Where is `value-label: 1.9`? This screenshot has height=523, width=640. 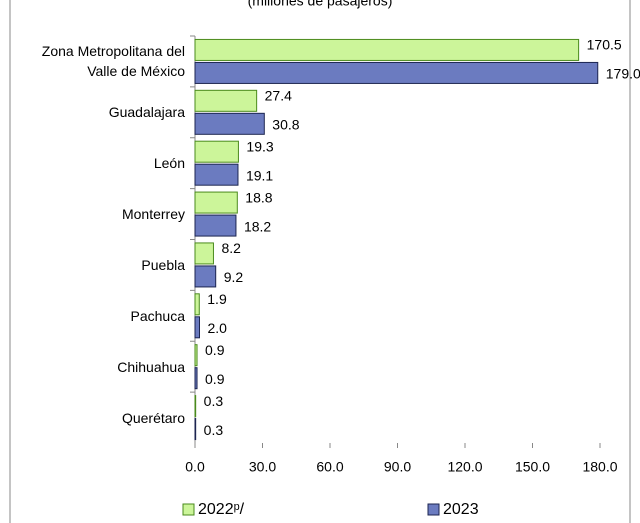 value-label: 1.9 is located at coordinates (217, 299).